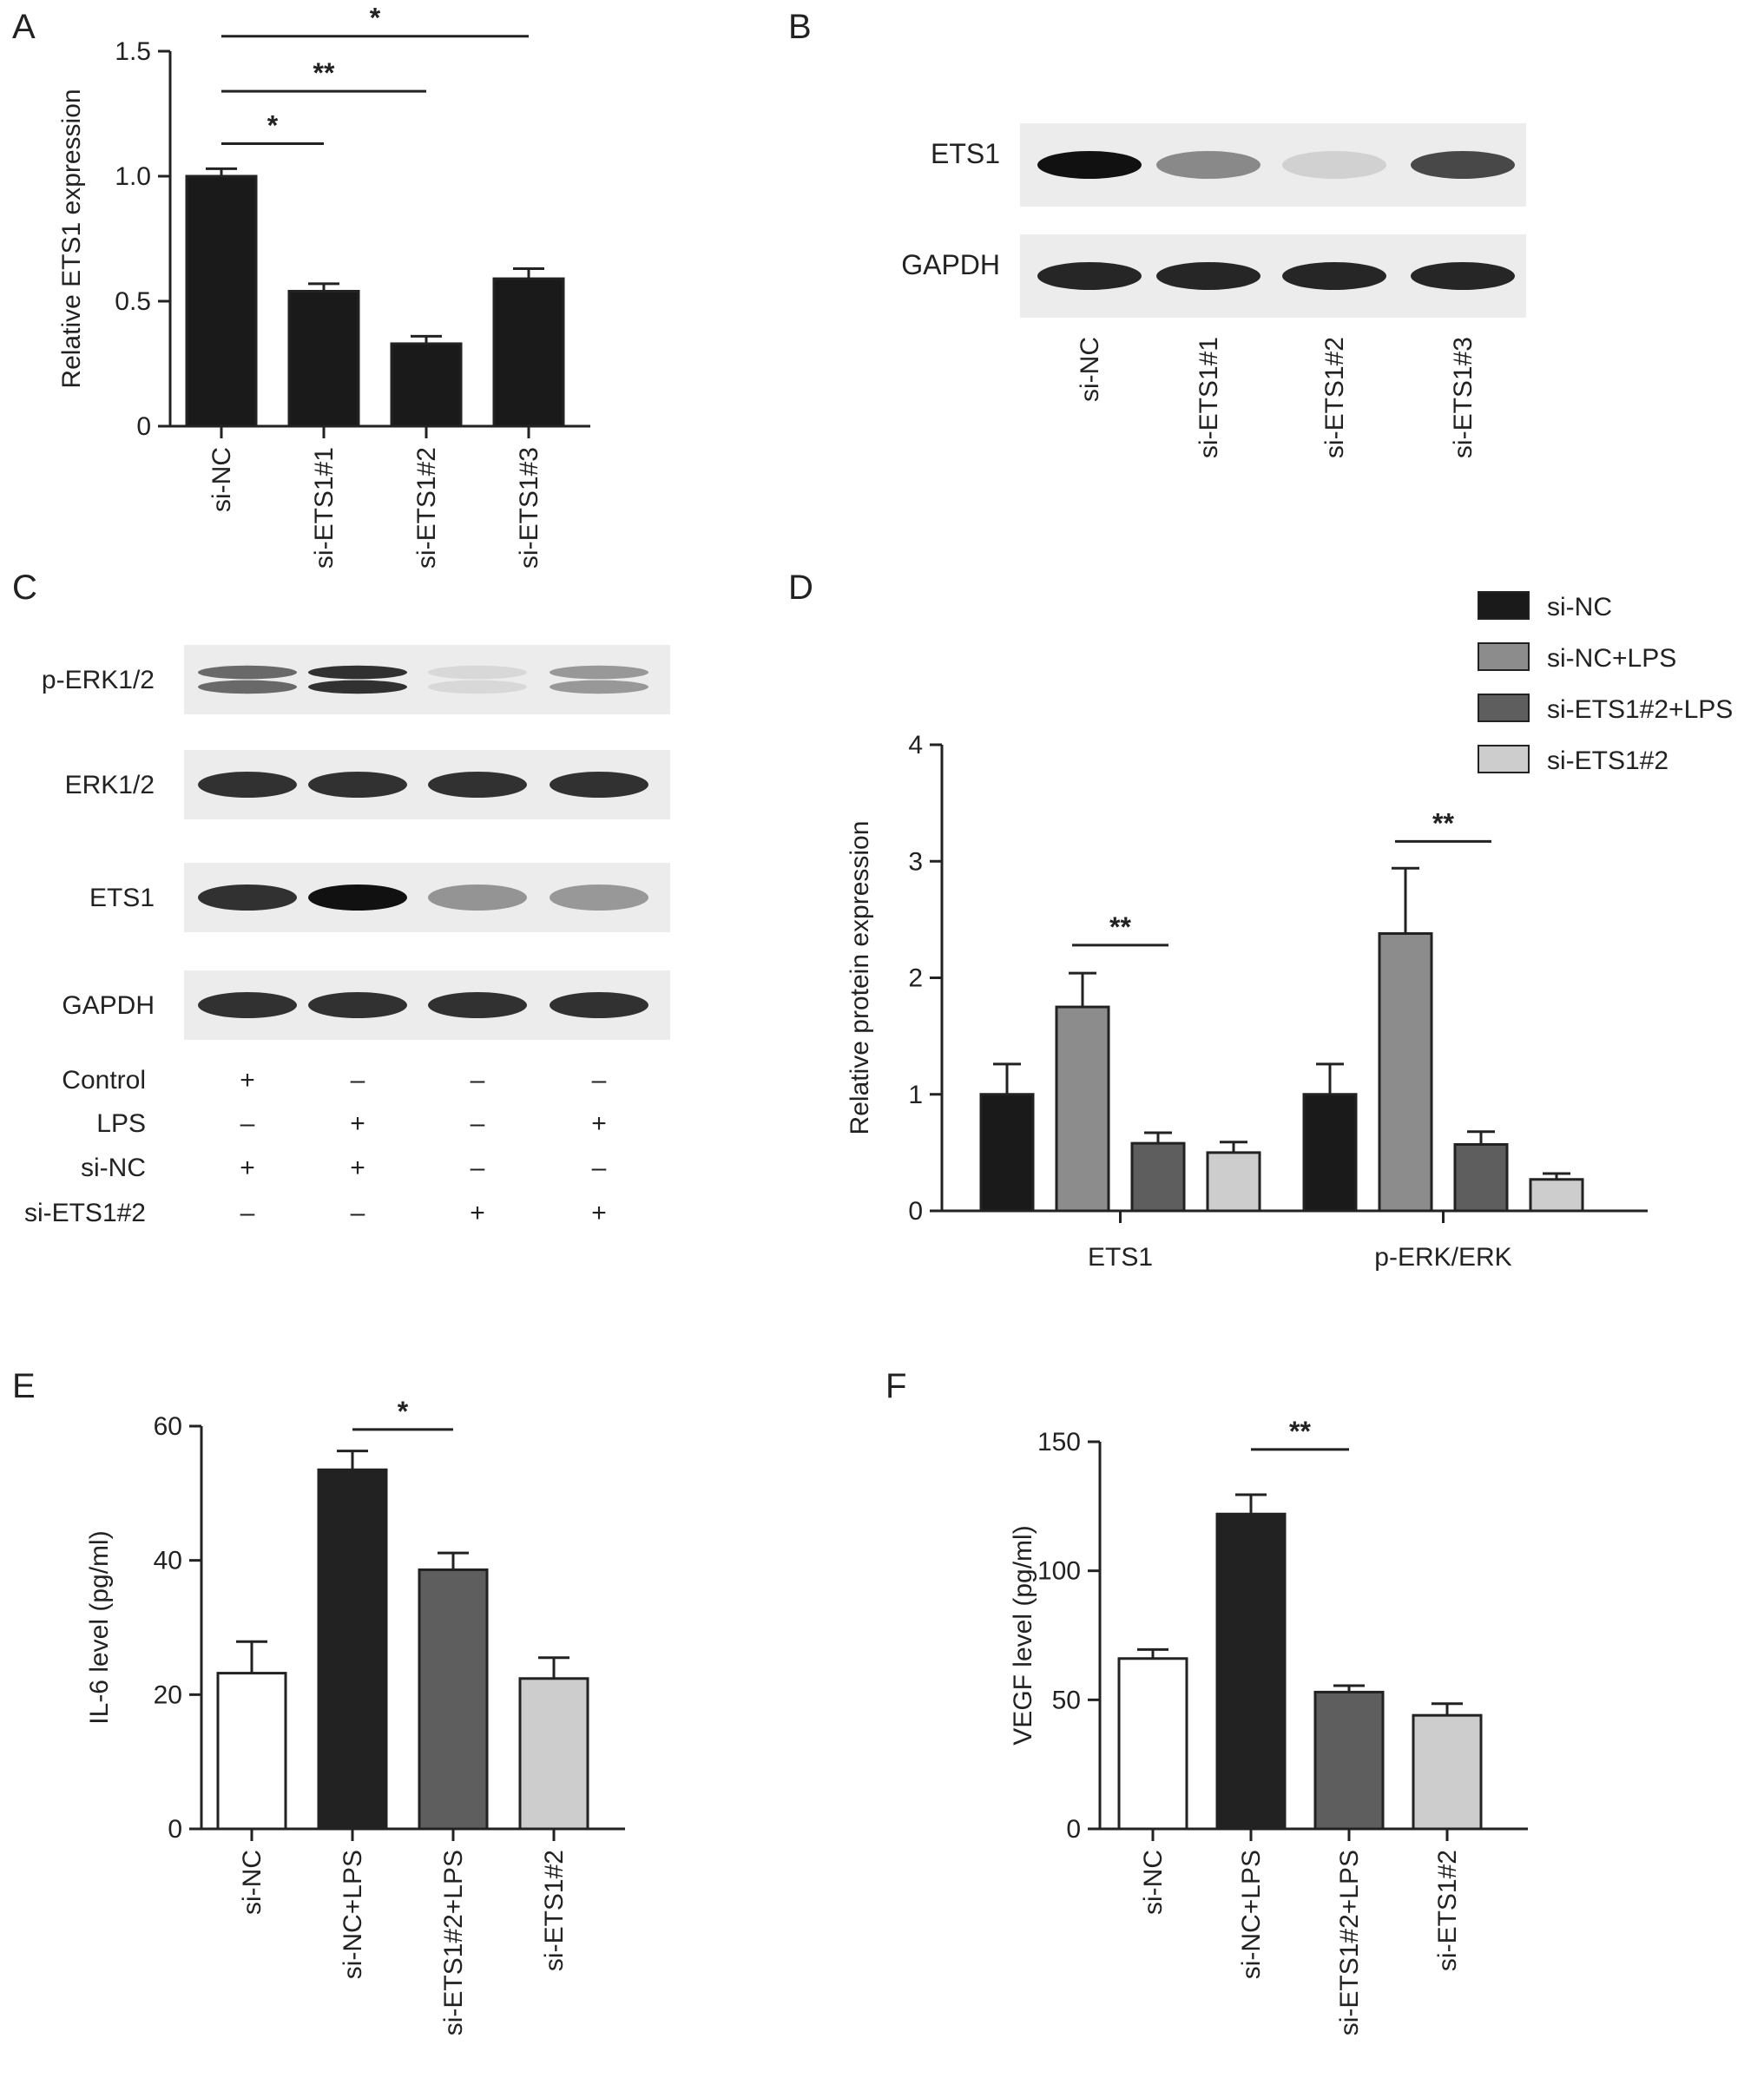 This screenshot has width=1764, height=2078. I want to click on legend-swatch-si-ETS1#2, so click(1504, 759).